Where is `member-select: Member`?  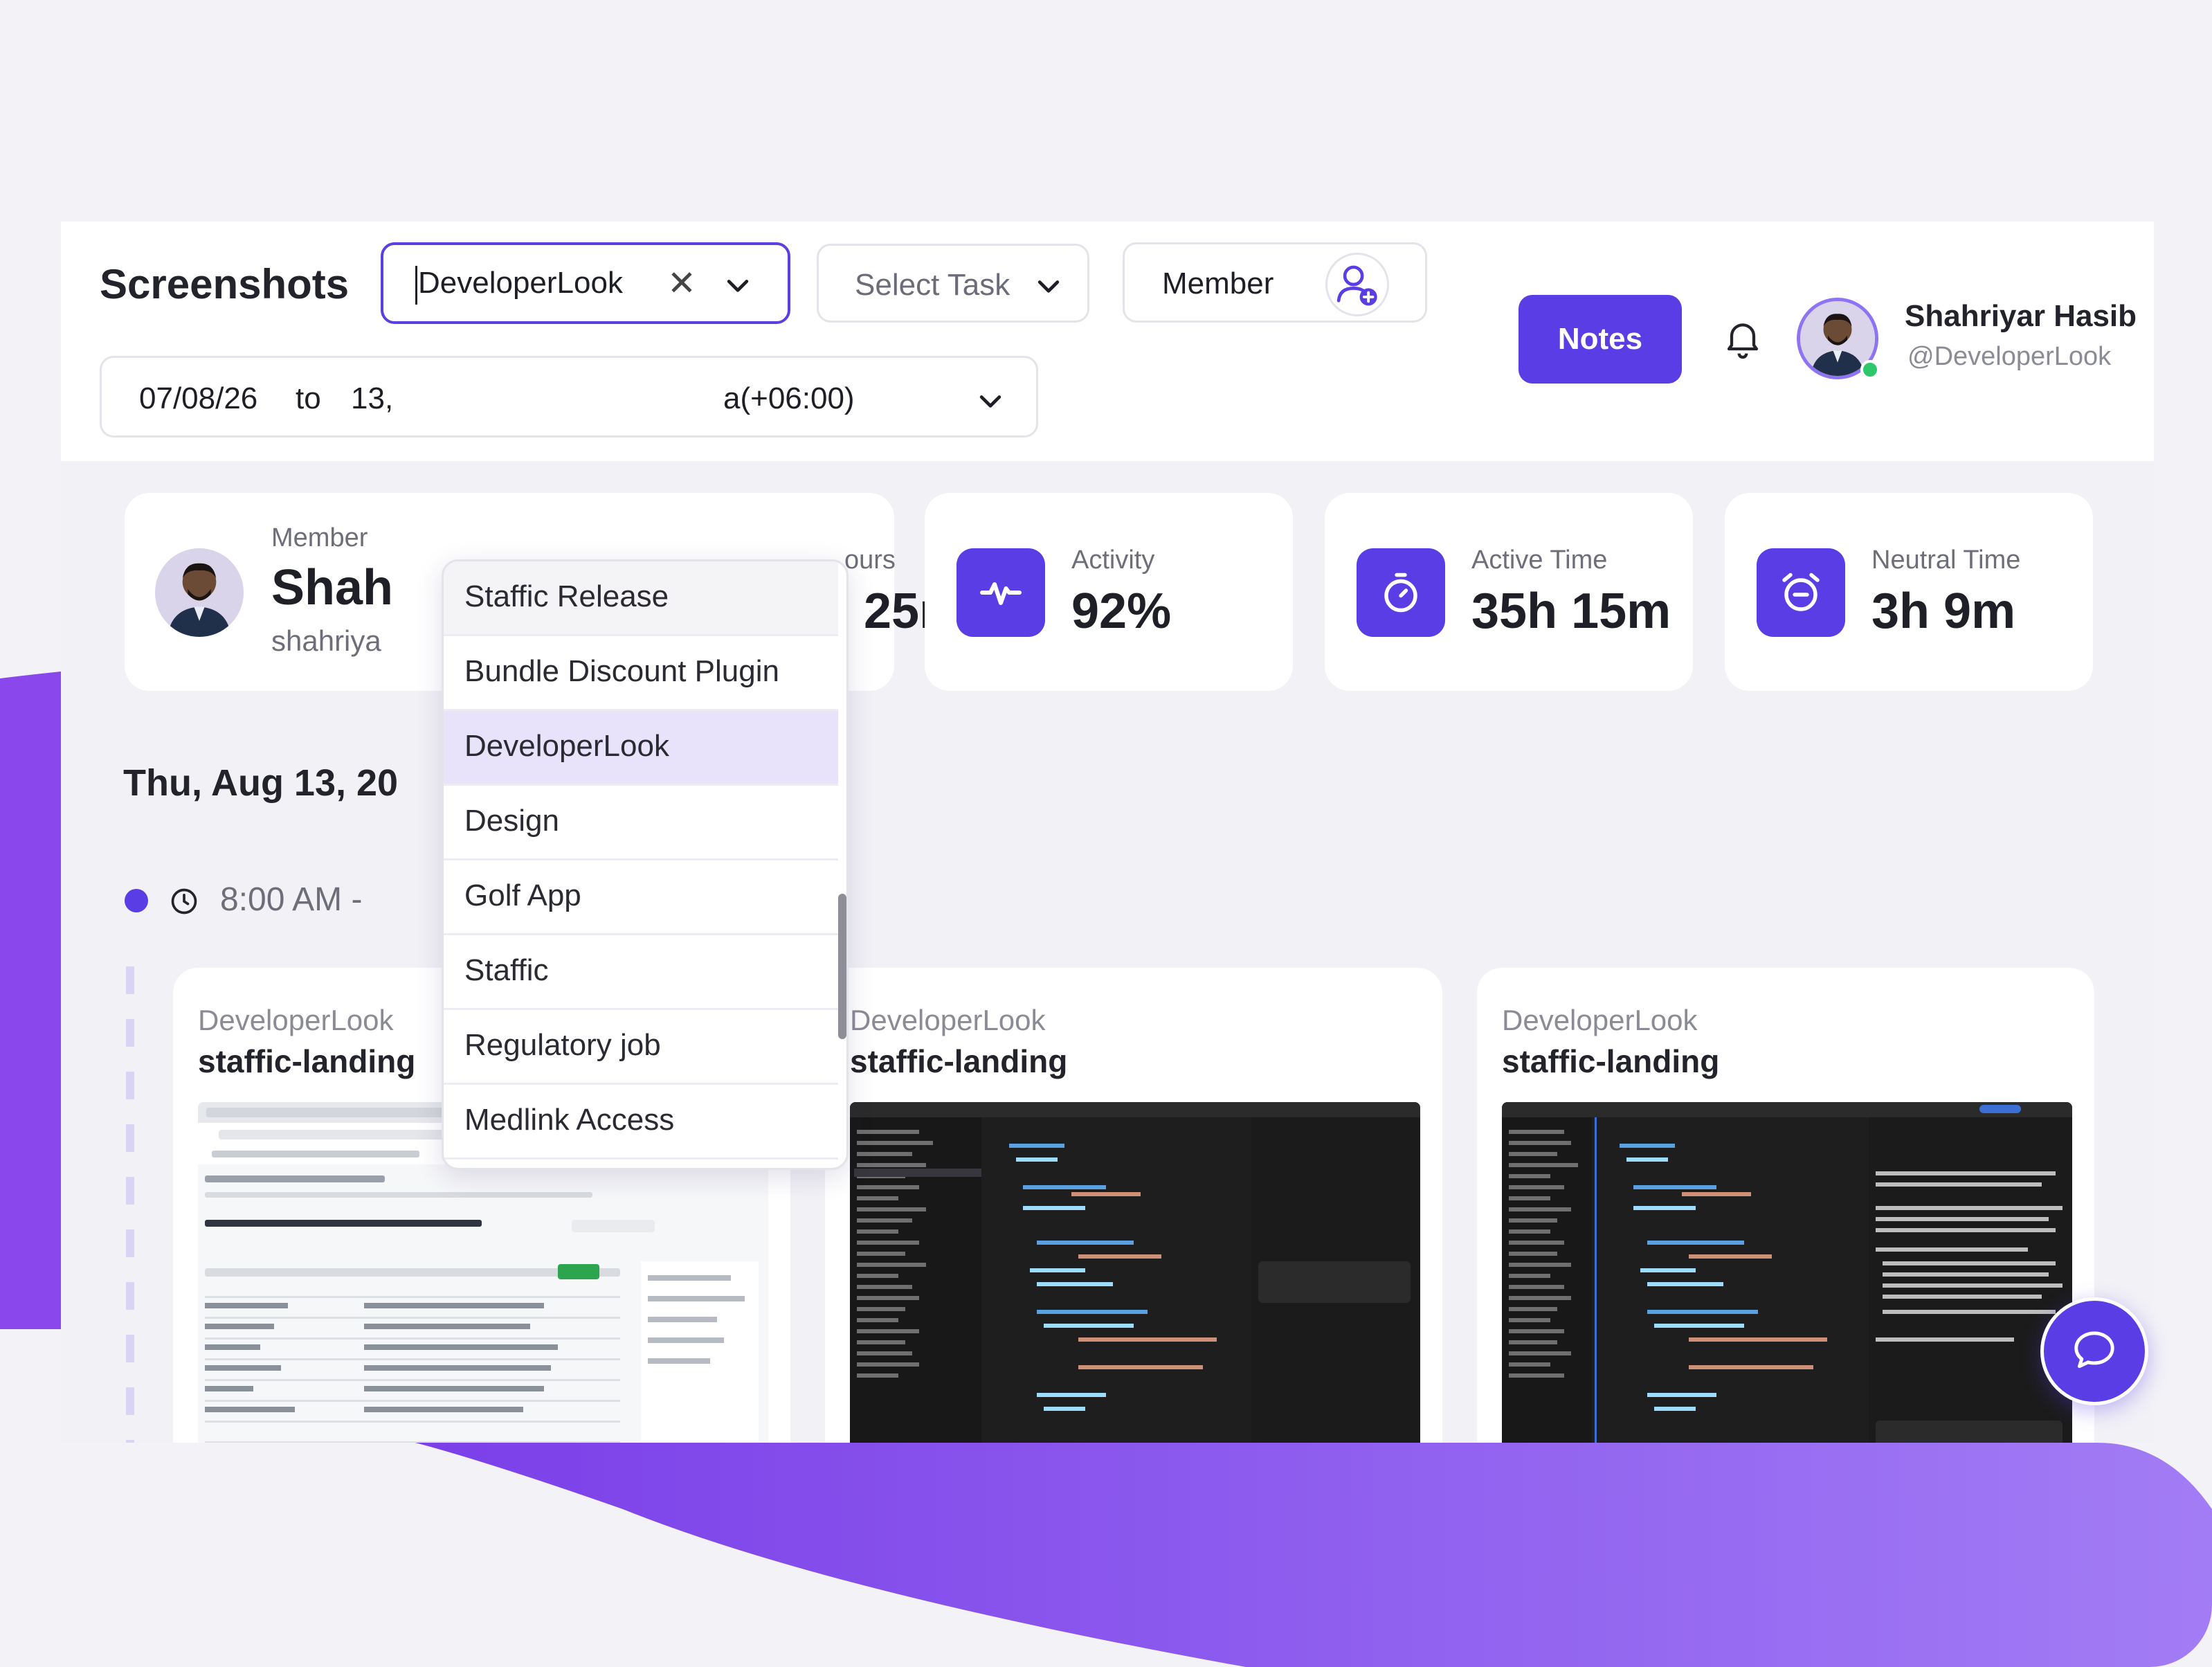 member-select: Member is located at coordinates (1275, 282).